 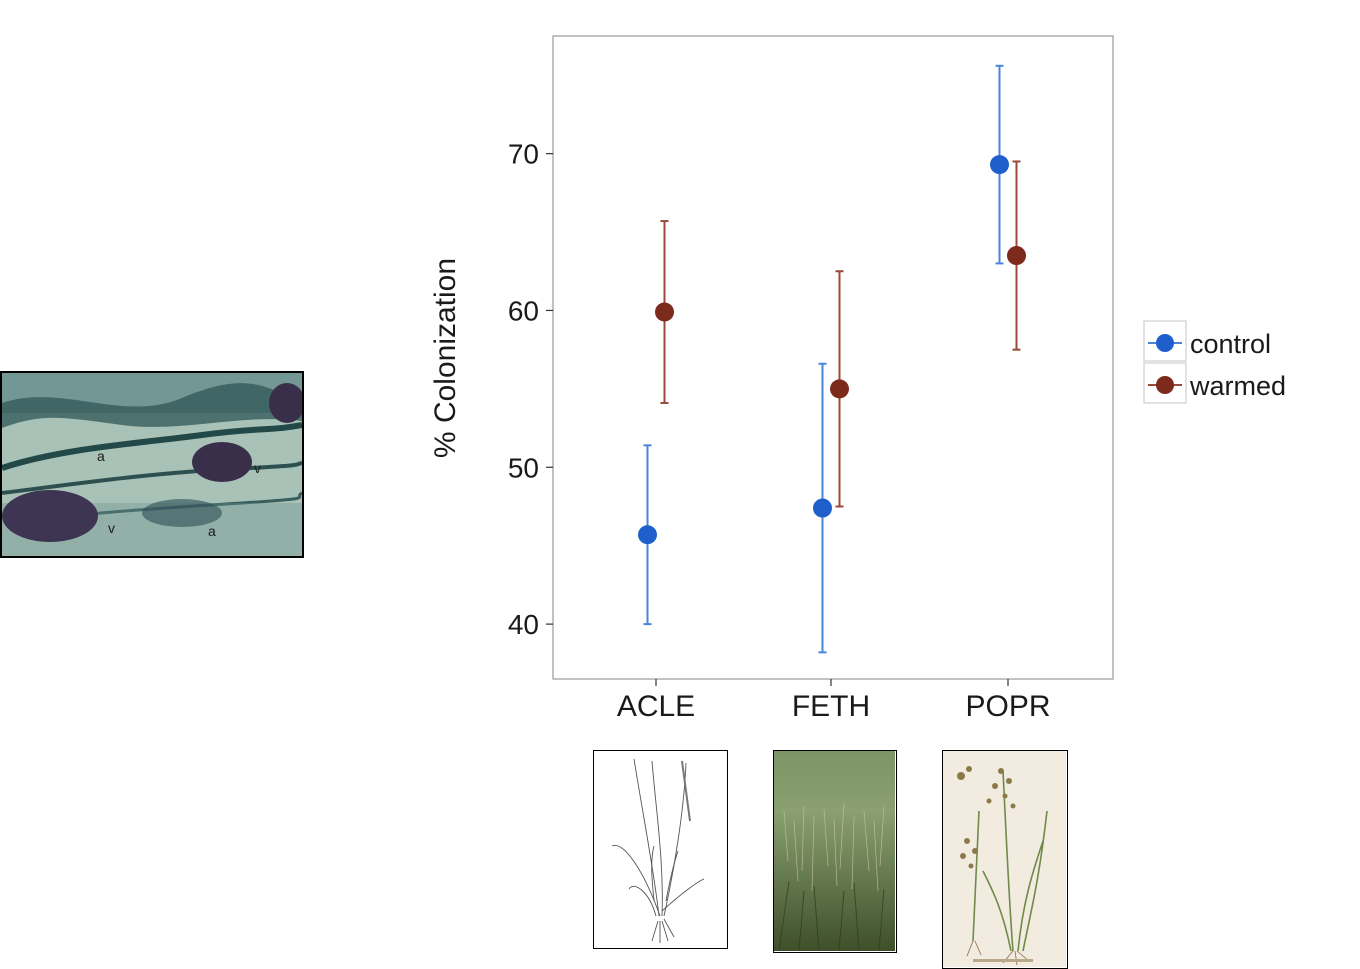 I want to click on point-warmed-acle, so click(x=664, y=312).